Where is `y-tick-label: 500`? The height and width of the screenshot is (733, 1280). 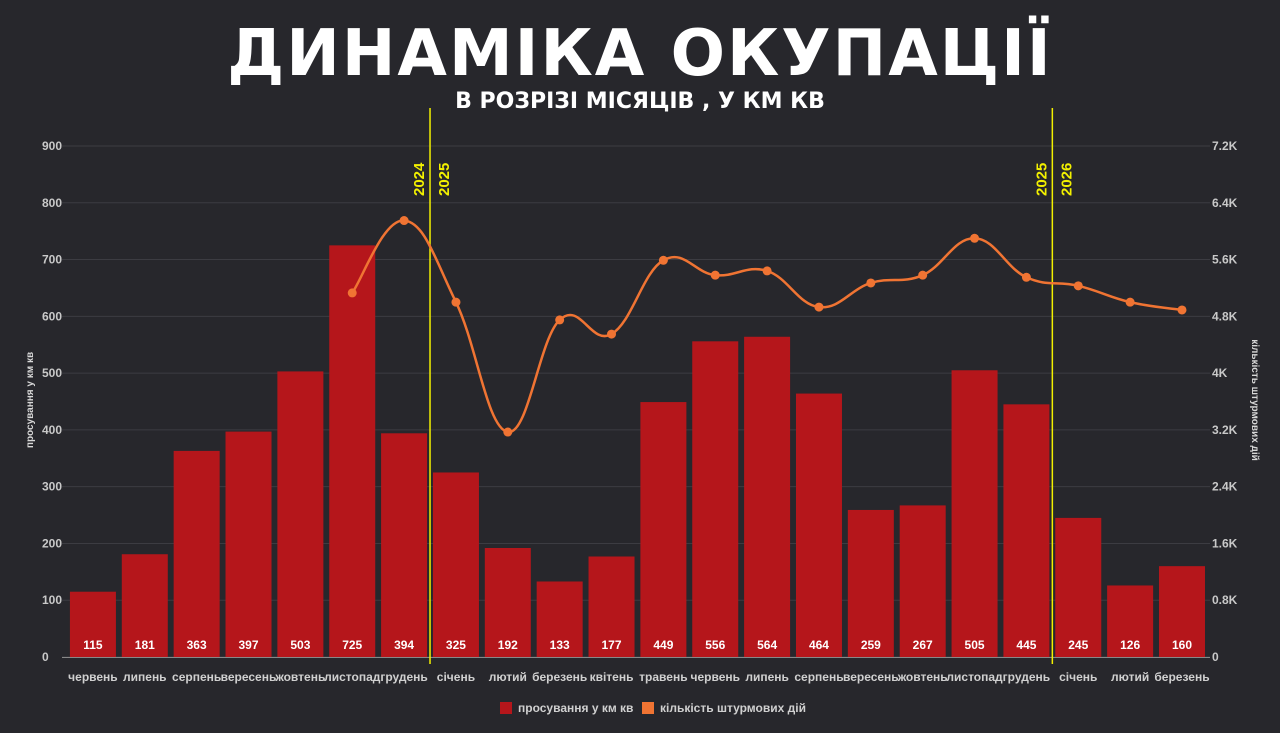
y-tick-label: 500 is located at coordinates (52, 373).